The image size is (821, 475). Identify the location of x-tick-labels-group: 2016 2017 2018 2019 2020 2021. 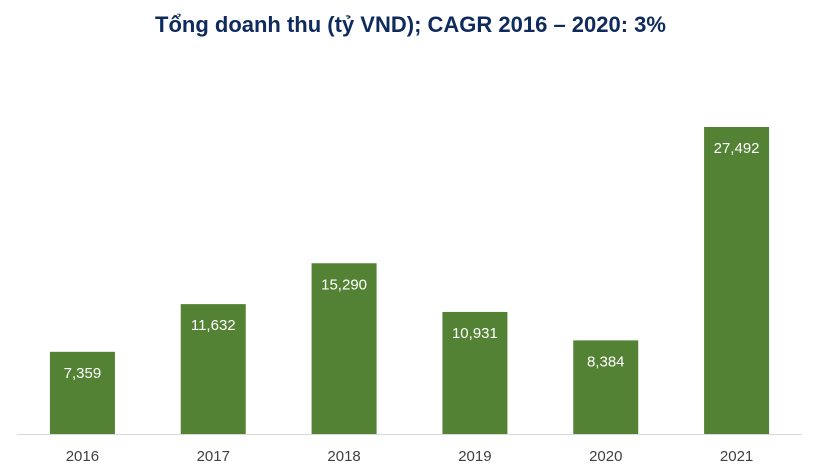
(410, 456).